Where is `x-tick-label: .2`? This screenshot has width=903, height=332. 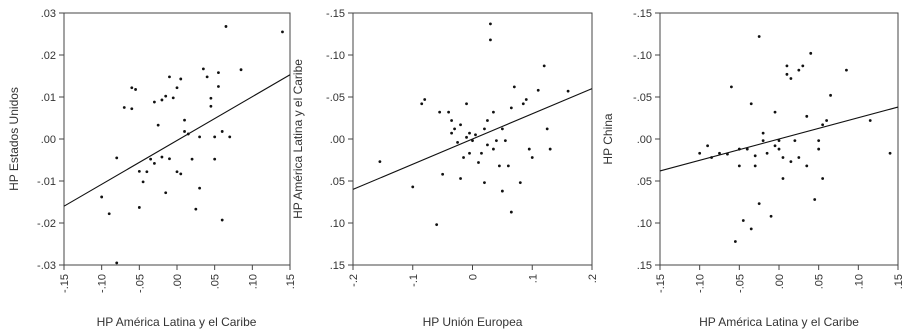 x-tick-label: .2 is located at coordinates (593, 278).